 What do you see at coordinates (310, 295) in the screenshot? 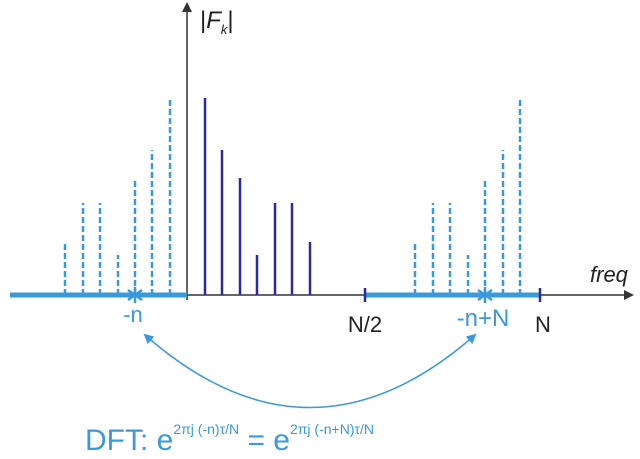
I see `star` at bounding box center [310, 295].